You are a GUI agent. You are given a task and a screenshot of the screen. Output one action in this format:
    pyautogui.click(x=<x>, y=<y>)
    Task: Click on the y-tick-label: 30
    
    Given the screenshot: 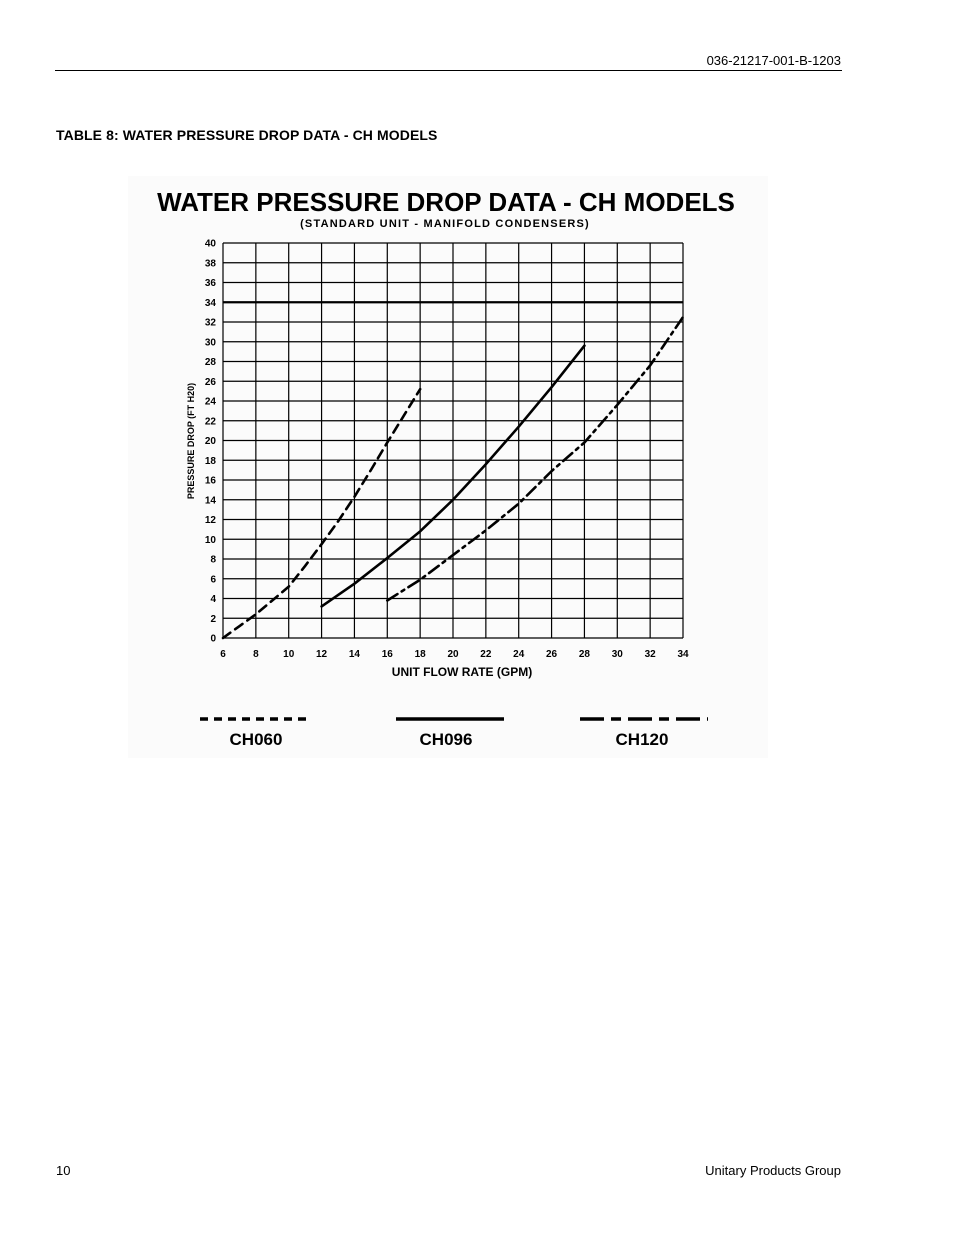 What is the action you would take?
    pyautogui.click(x=211, y=342)
    